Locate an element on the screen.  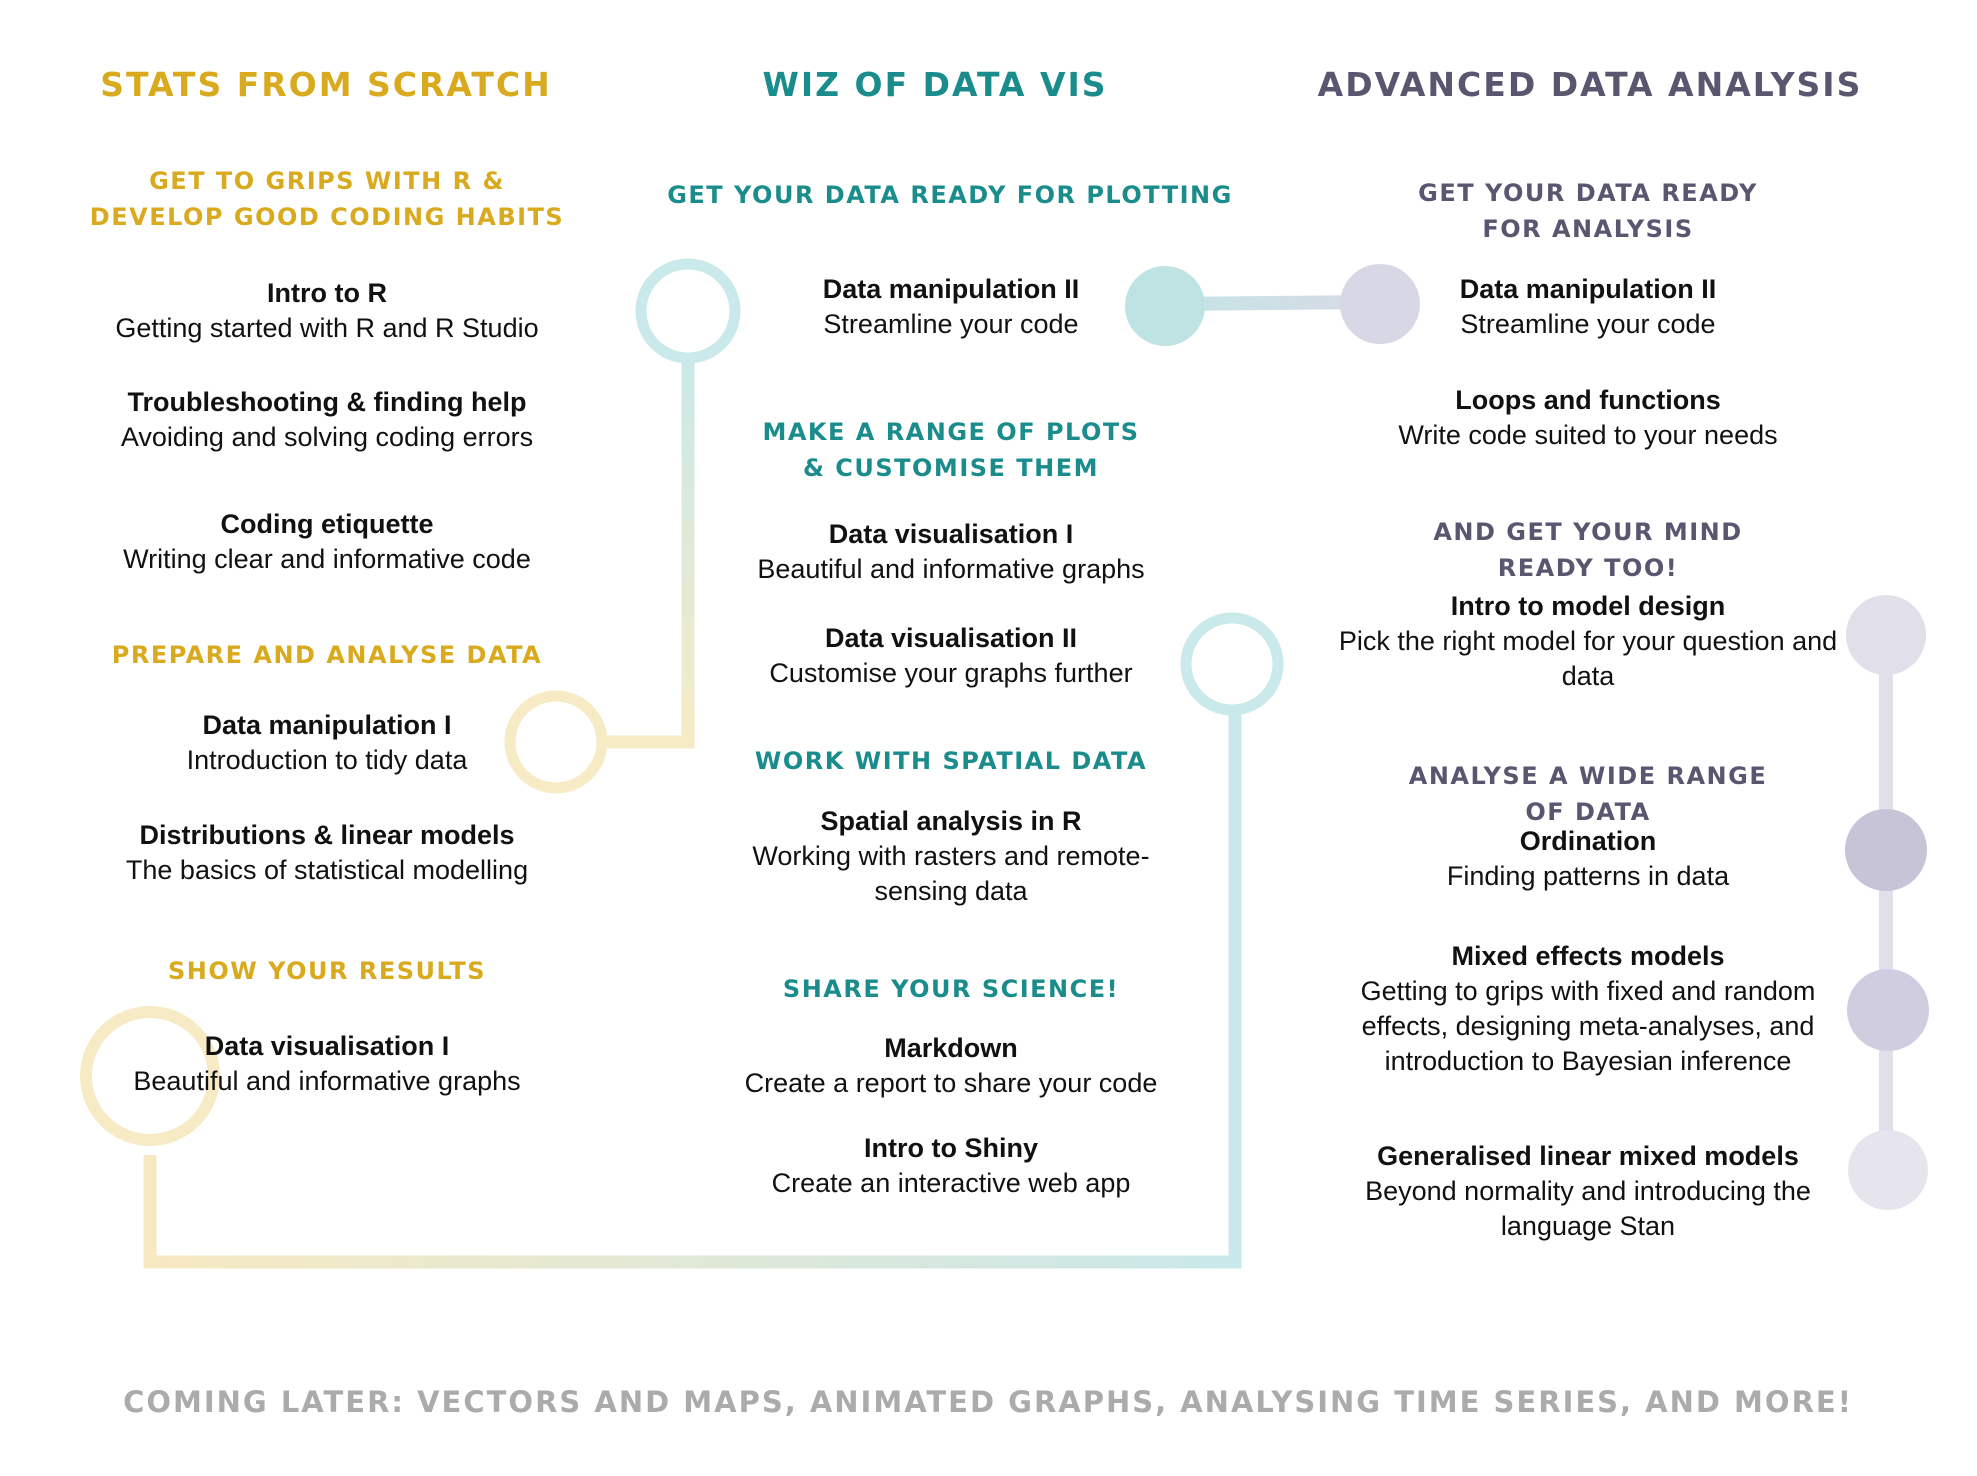
slate-dot-top is located at coordinates (1380, 304).